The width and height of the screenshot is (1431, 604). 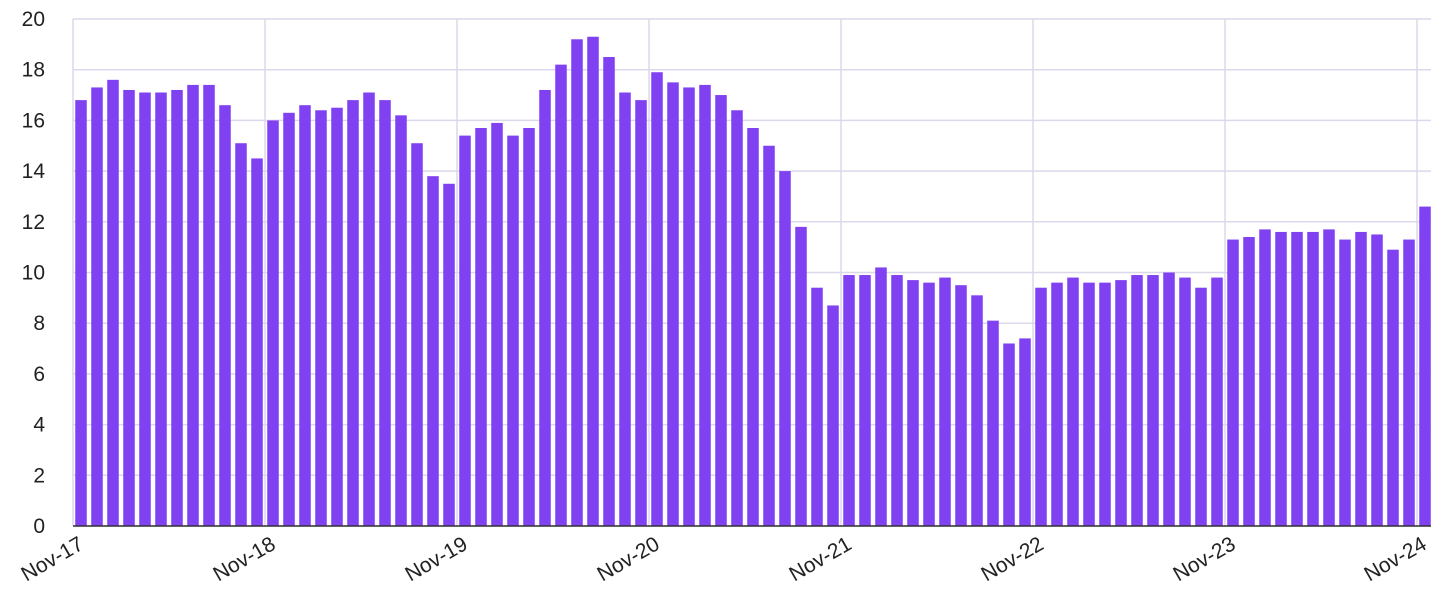 I want to click on y-tick-label: 20, so click(x=33, y=19).